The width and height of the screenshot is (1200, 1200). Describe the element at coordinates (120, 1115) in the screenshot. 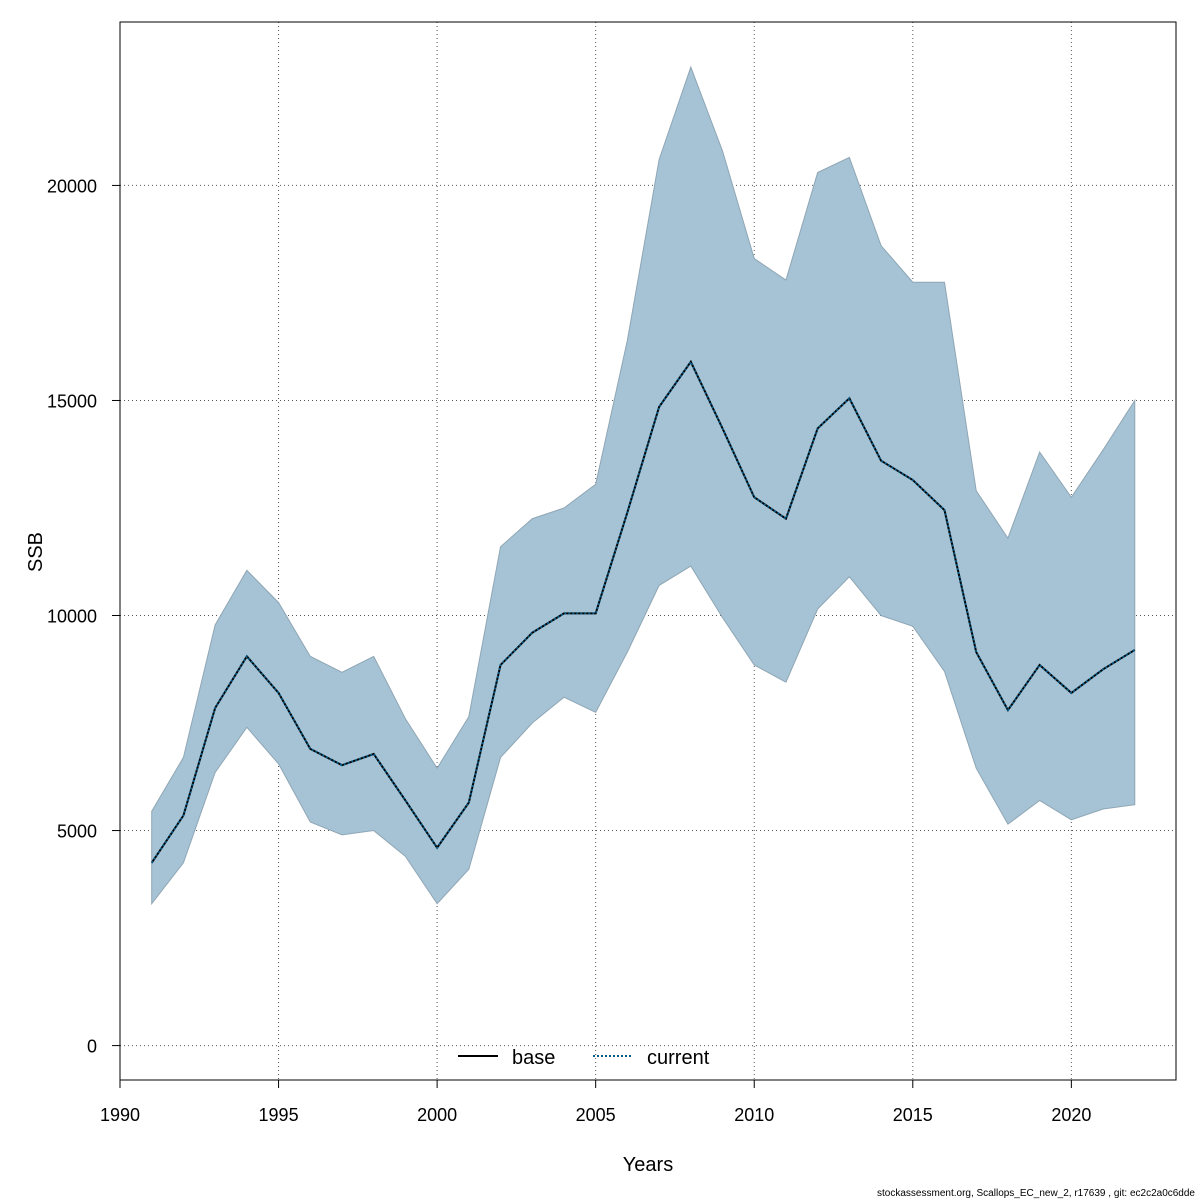

I see `x-tick-label-1990: 1990` at that location.